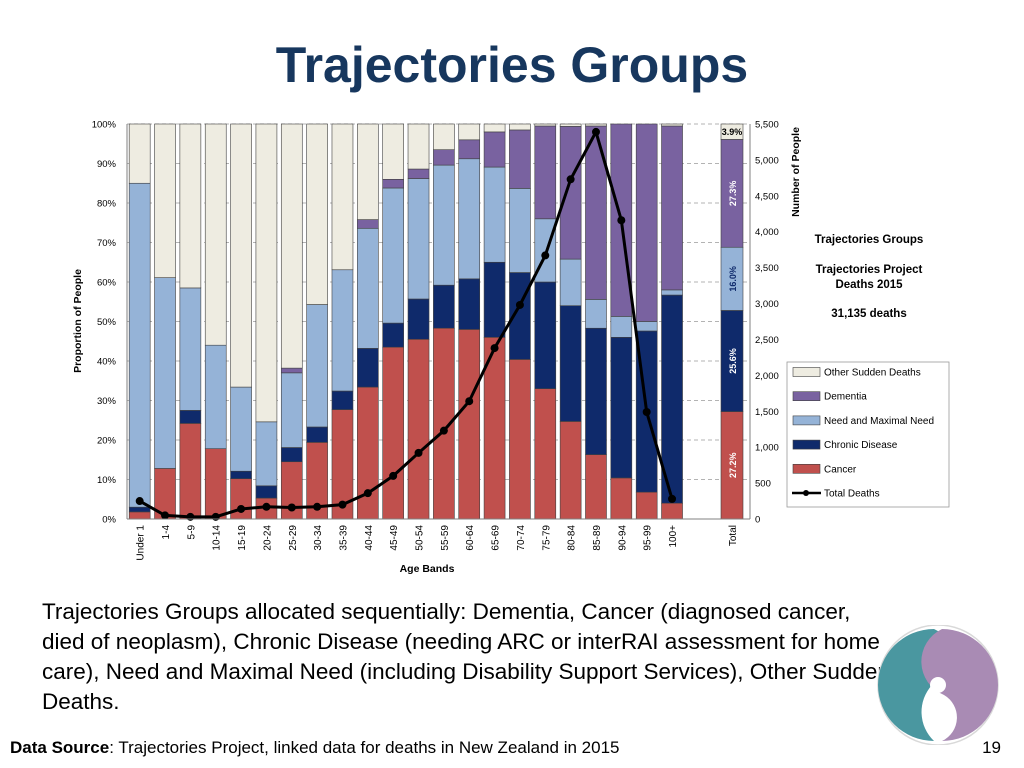  Describe the element at coordinates (868, 434) in the screenshot. I see `legend-box` at that location.